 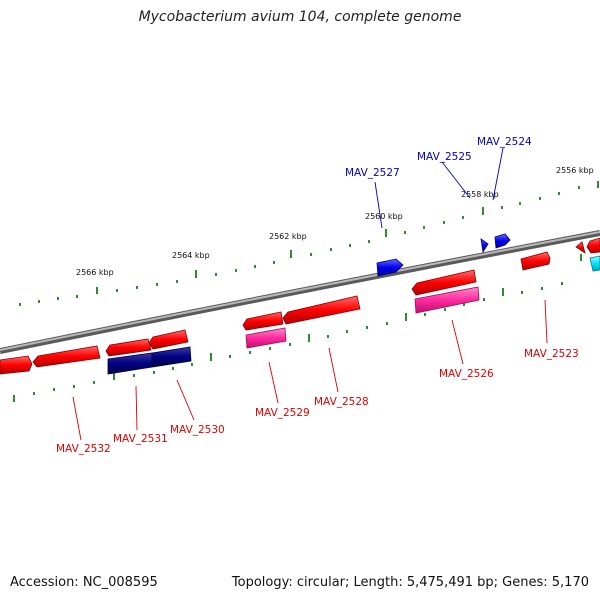 What do you see at coordinates (191, 255) in the screenshot?
I see `scale-label-2564: 2564 kbp` at bounding box center [191, 255].